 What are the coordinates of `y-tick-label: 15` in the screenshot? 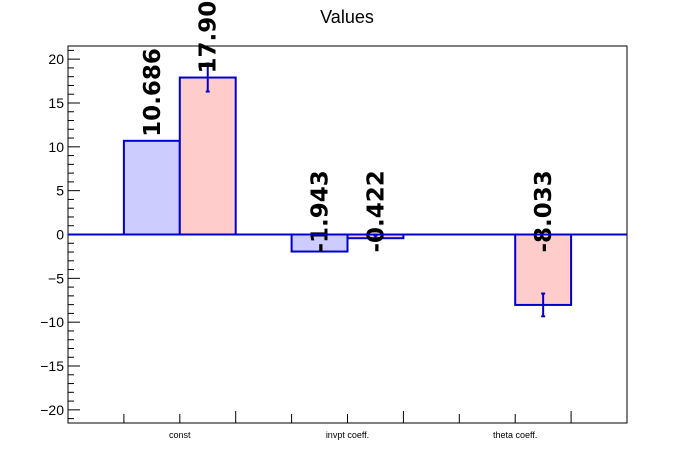 It's located at (56, 103).